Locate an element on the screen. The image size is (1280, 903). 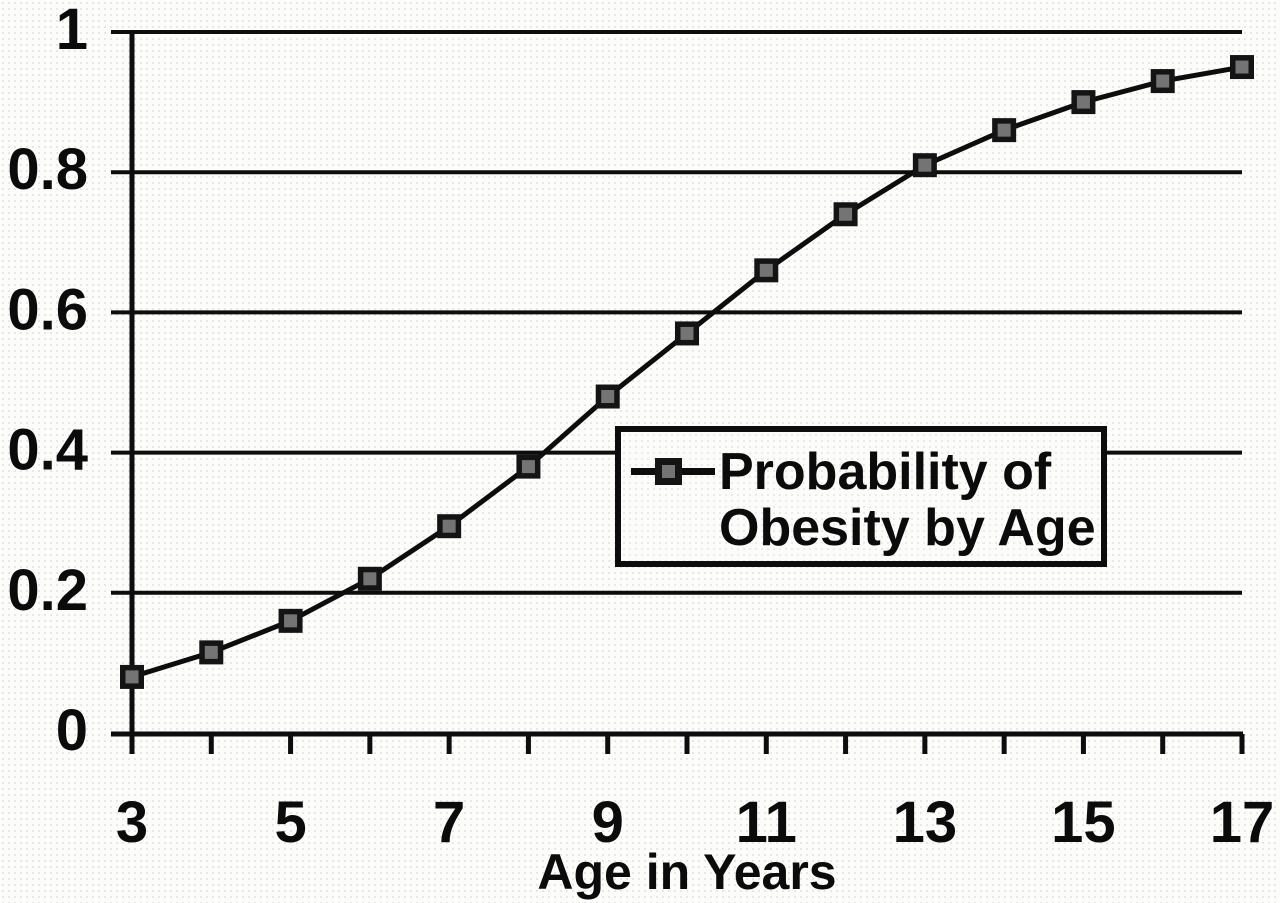
x-axis-title: Age in Years is located at coordinates (687, 872).